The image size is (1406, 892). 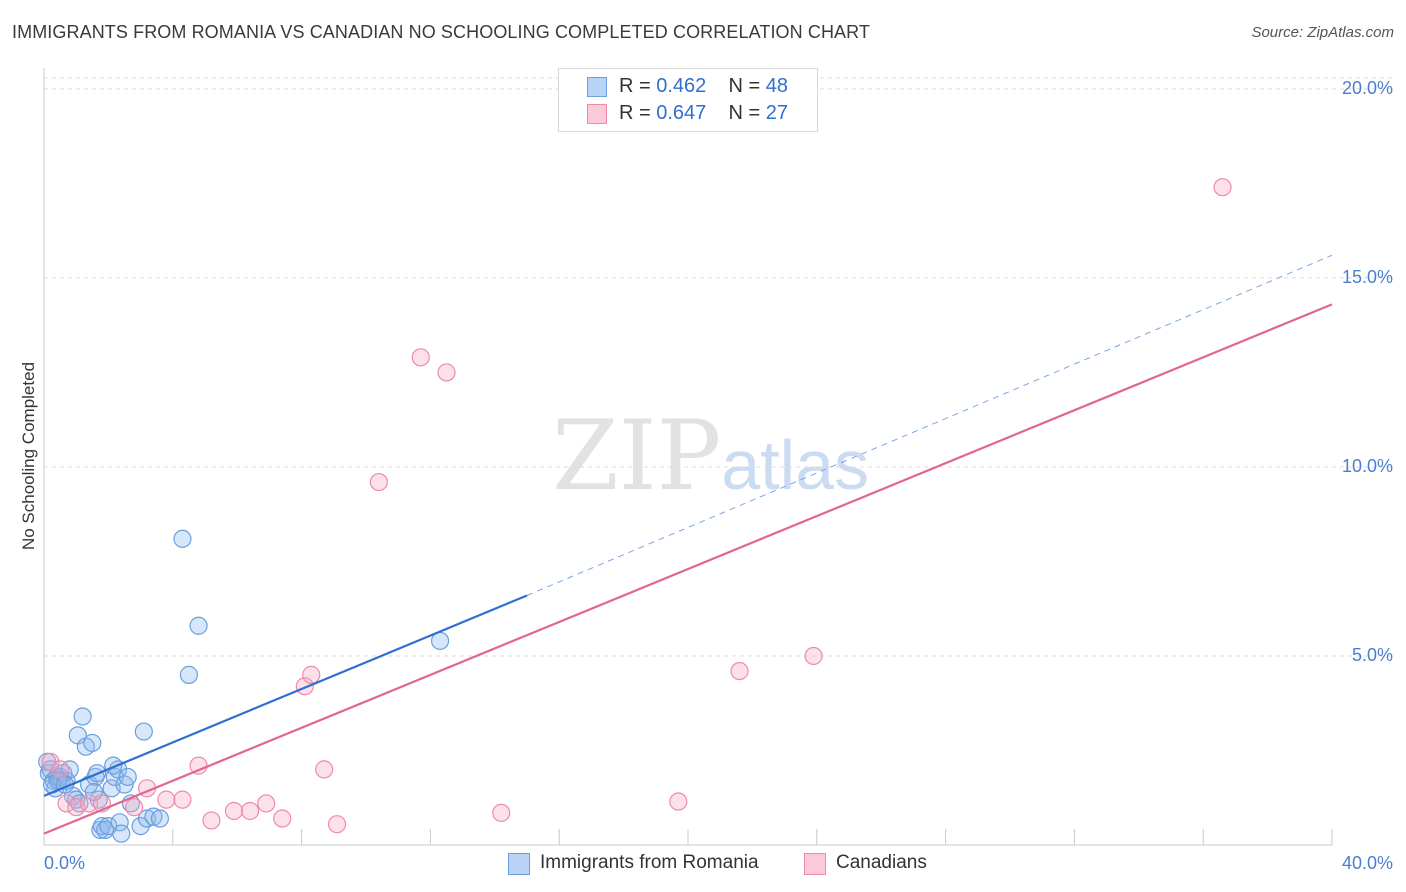 I want to click on bottom-legend-label: Canadians, so click(x=881, y=862).